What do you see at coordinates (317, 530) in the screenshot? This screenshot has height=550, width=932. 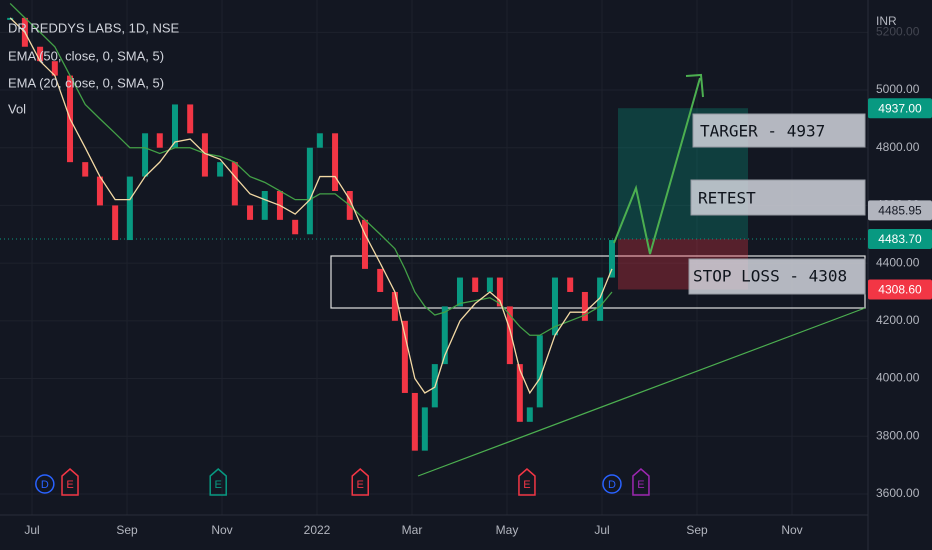 I see `x-tick-label: 2022` at bounding box center [317, 530].